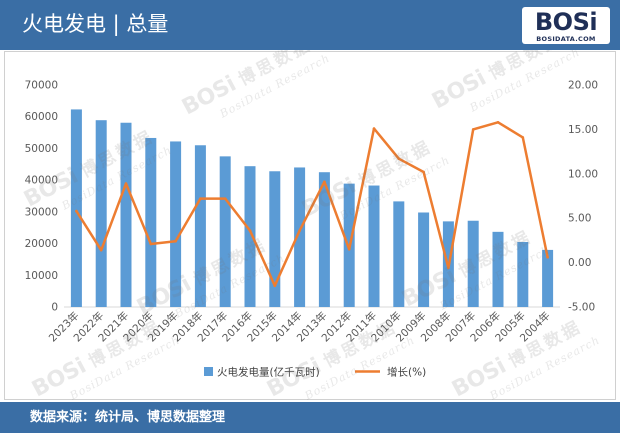  What do you see at coordinates (175, 241) in the screenshot?
I see `growth-point-2019` at bounding box center [175, 241].